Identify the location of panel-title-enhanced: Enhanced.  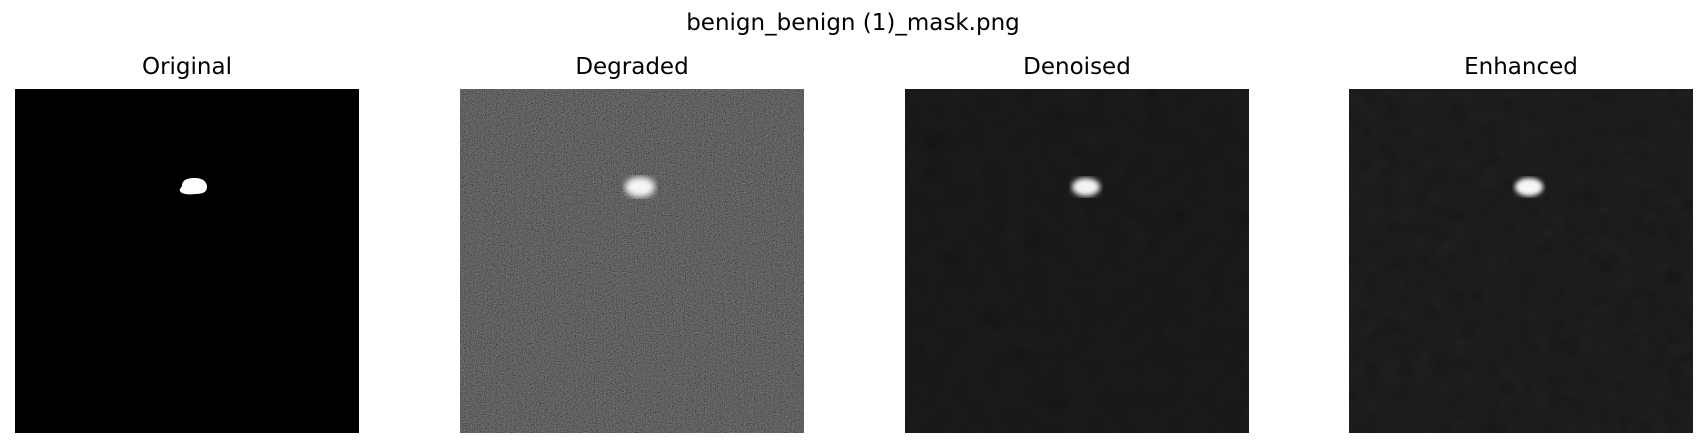
(1521, 67).